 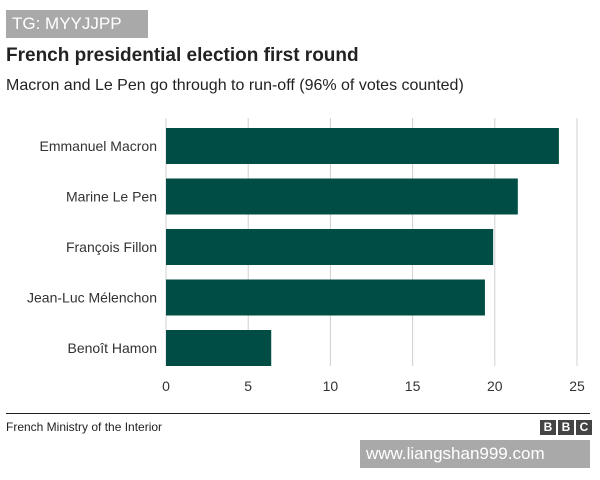 What do you see at coordinates (111, 197) in the screenshot?
I see `category-label: Marine Le Pen` at bounding box center [111, 197].